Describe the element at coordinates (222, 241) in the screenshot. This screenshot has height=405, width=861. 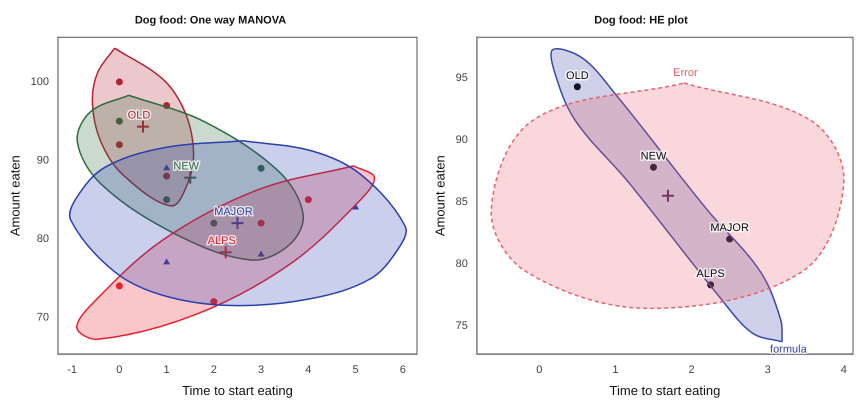
I see `series-label: ALPS` at that location.